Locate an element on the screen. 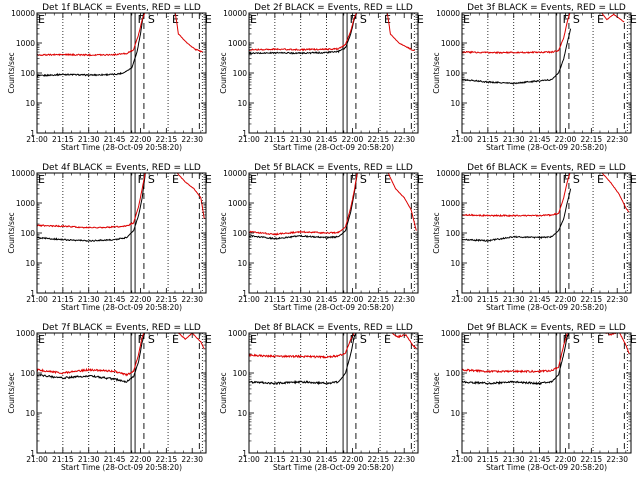  chart-title: Det 3f BLACK = Events, RED = LLD is located at coordinates (546, 8).